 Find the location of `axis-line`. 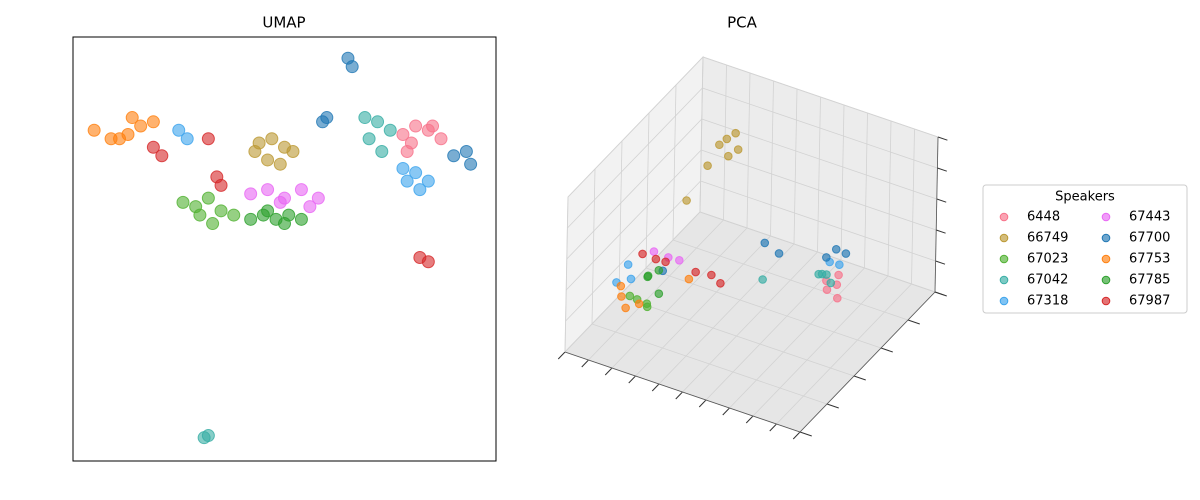

axis-line is located at coordinates (867, 362).